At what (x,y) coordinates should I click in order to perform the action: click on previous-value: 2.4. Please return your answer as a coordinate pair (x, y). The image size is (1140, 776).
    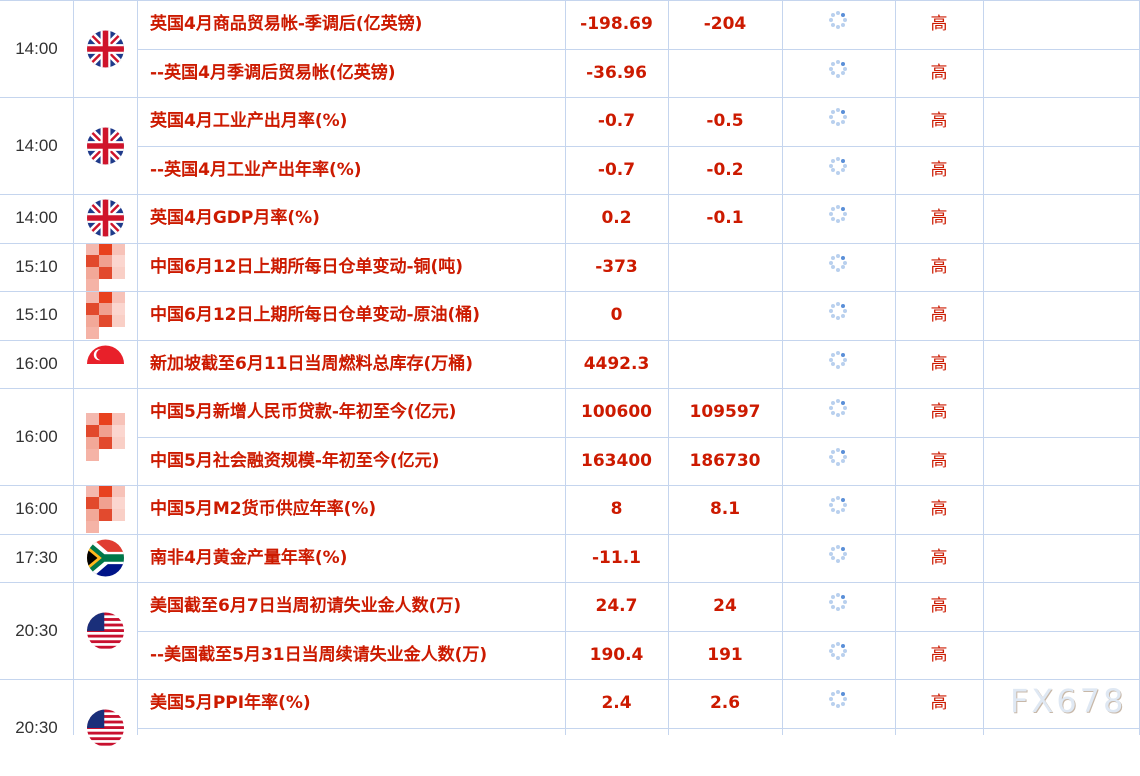
    Looking at the image, I should click on (616, 703).